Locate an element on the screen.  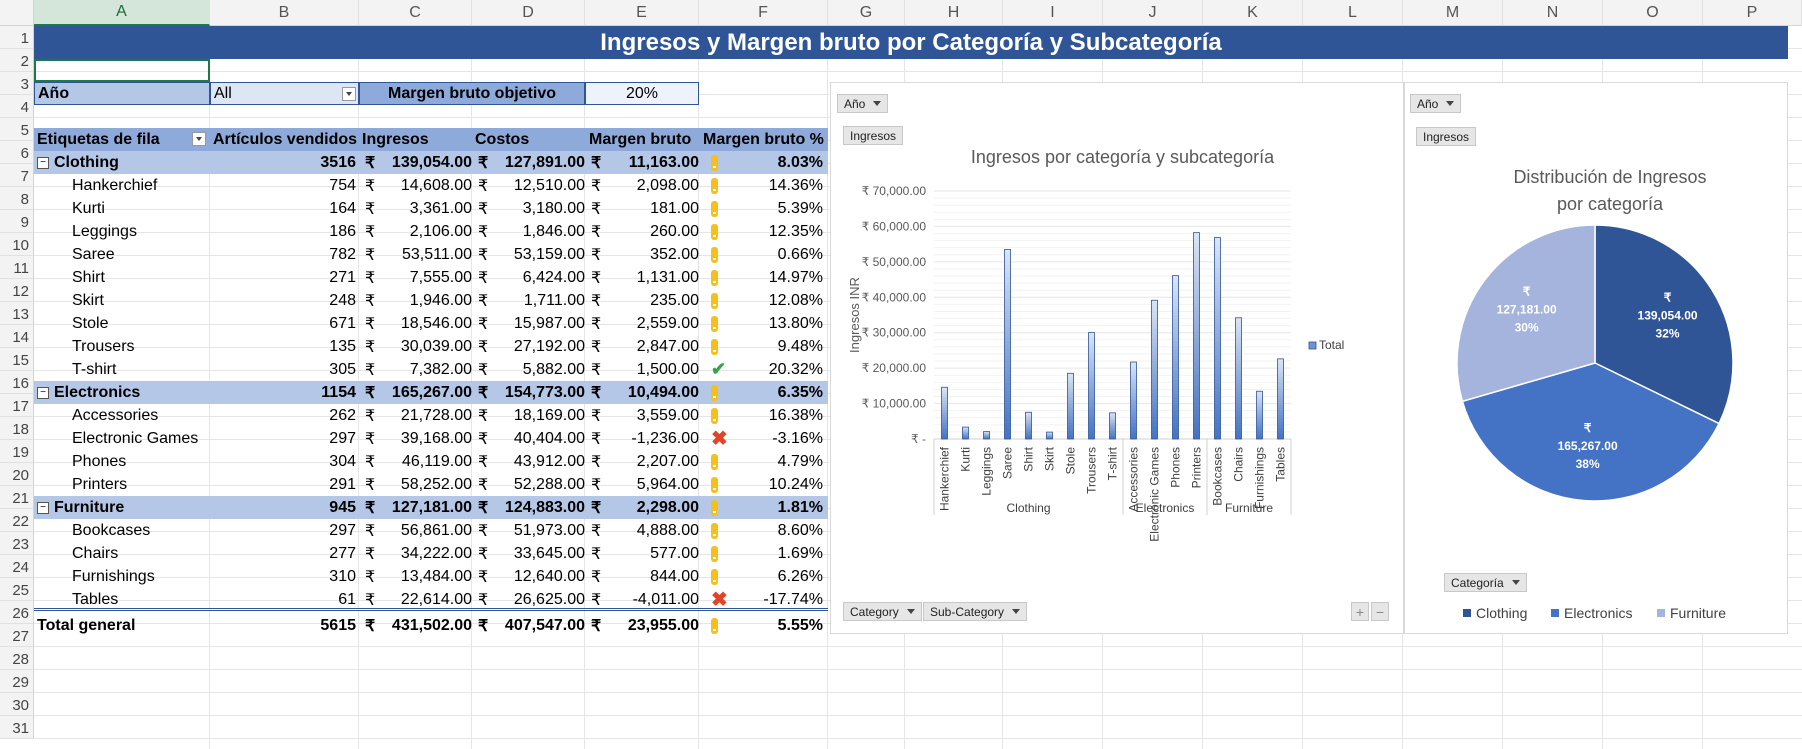
revenue-value: 58,252.00 is located at coordinates (436, 484).